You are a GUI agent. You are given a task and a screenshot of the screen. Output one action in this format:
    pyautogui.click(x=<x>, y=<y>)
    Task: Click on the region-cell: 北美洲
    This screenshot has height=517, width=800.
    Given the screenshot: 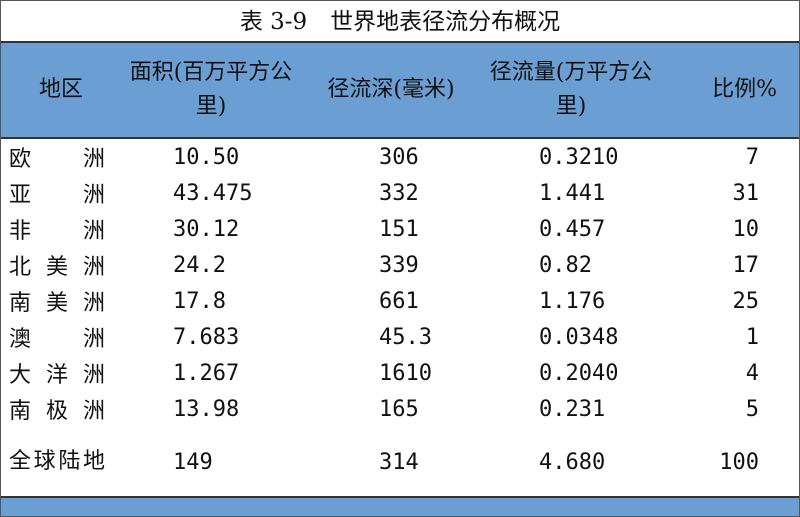 What is the action you would take?
    pyautogui.click(x=57, y=267)
    